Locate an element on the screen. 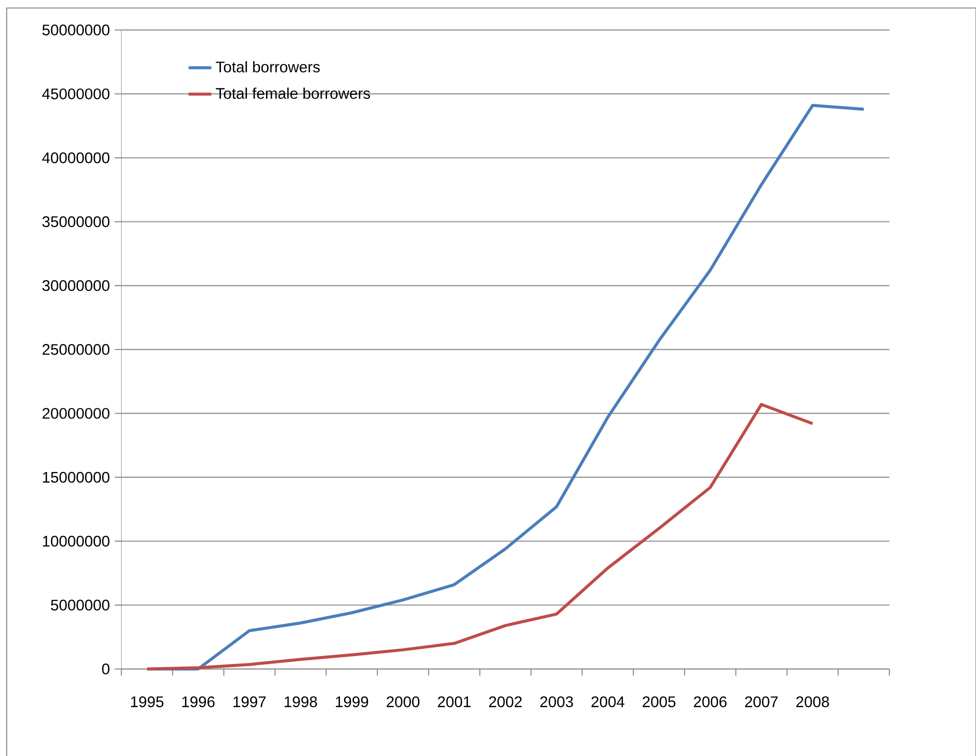  x-tick-label: 2001 is located at coordinates (454, 702).